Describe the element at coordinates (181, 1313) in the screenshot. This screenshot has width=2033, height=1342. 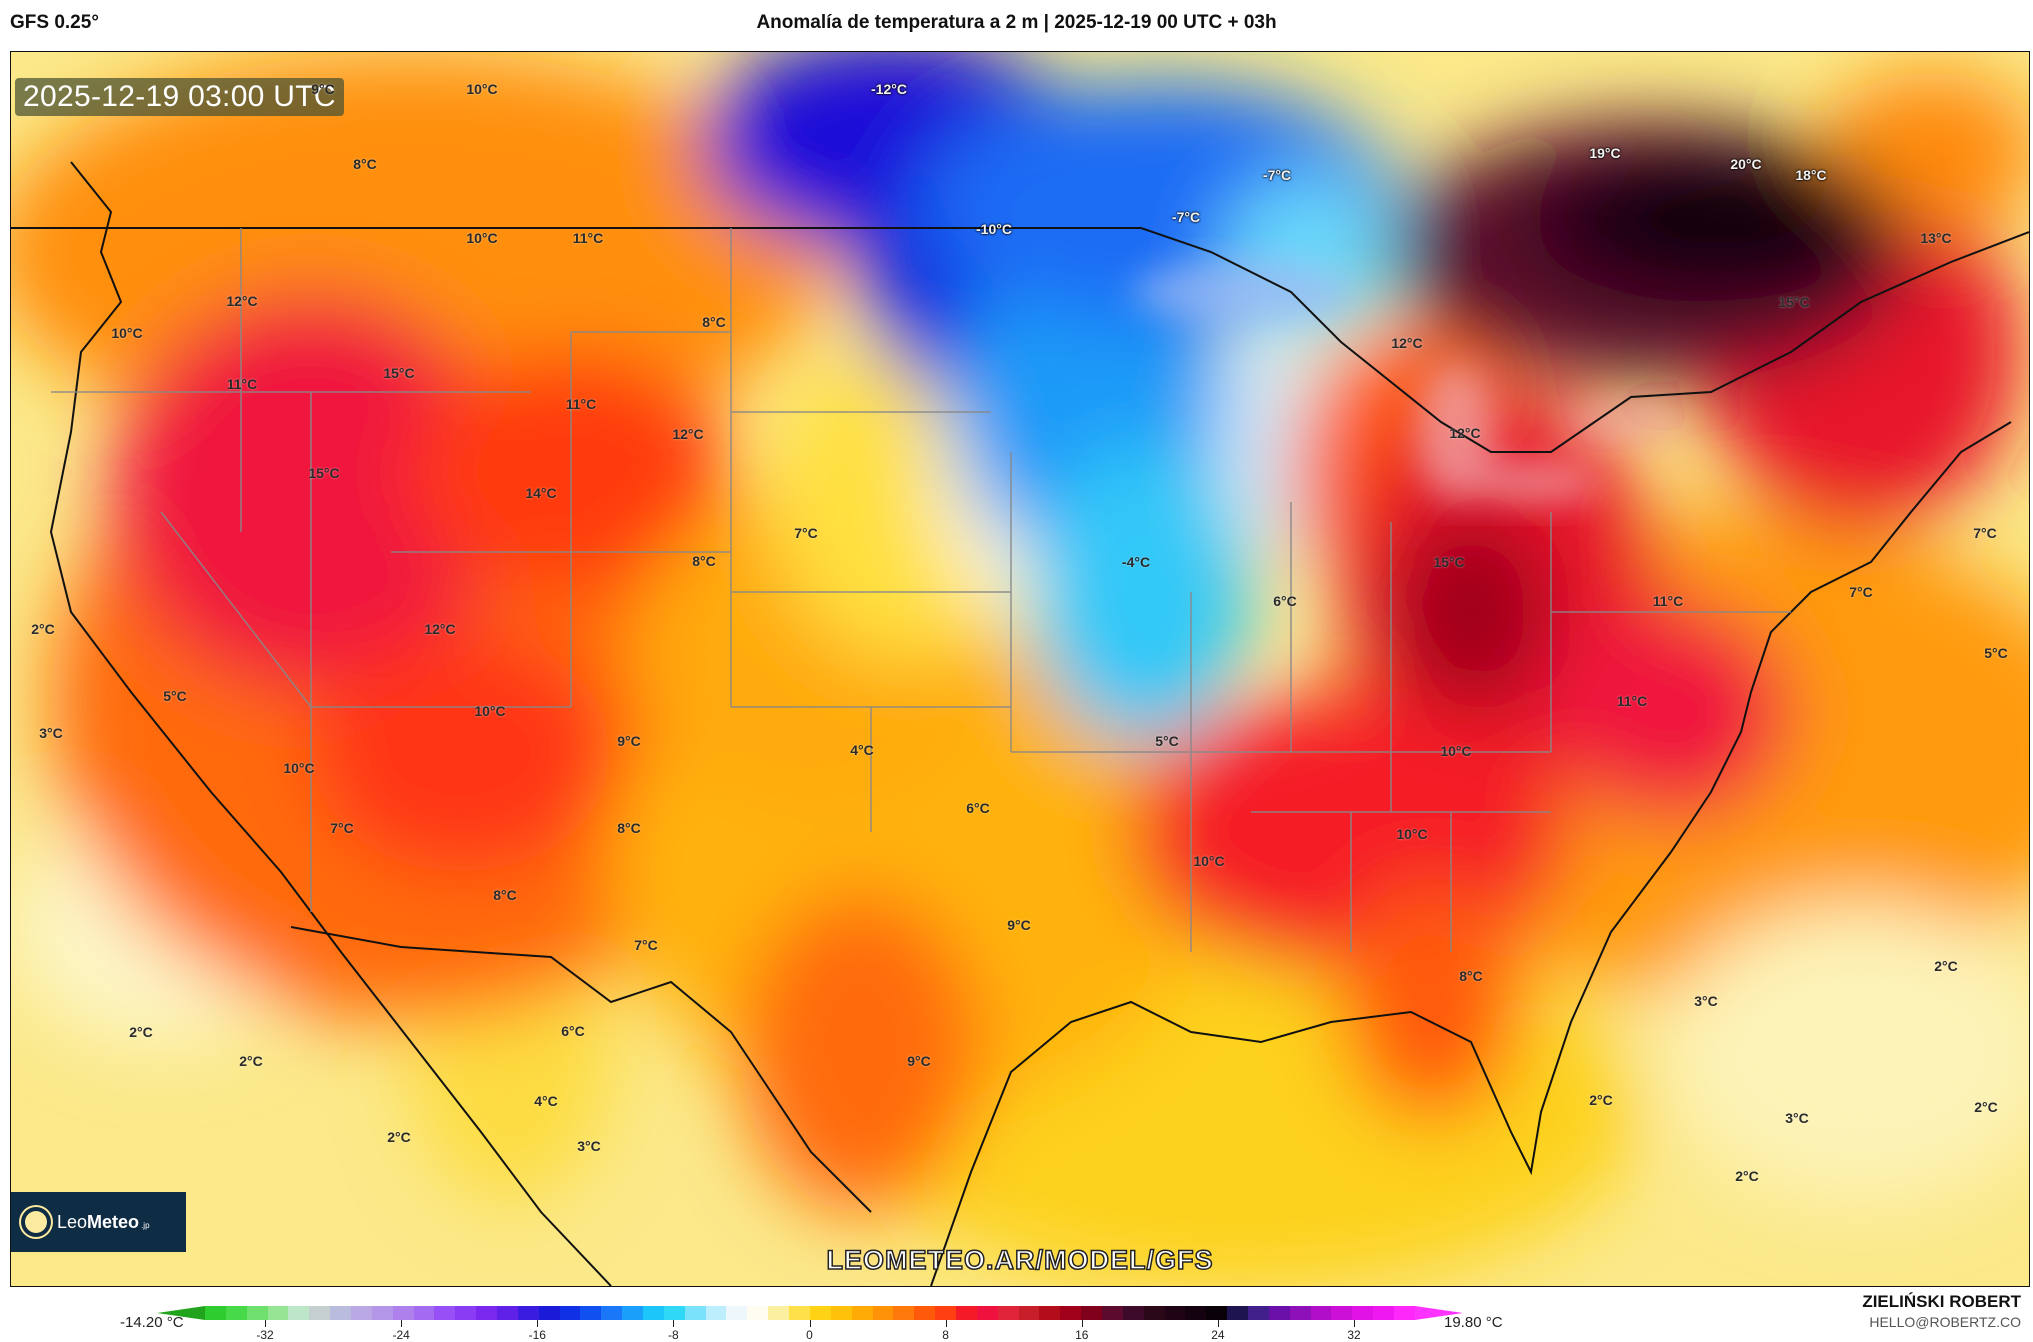
I see `colorbar-arrow-left` at that location.